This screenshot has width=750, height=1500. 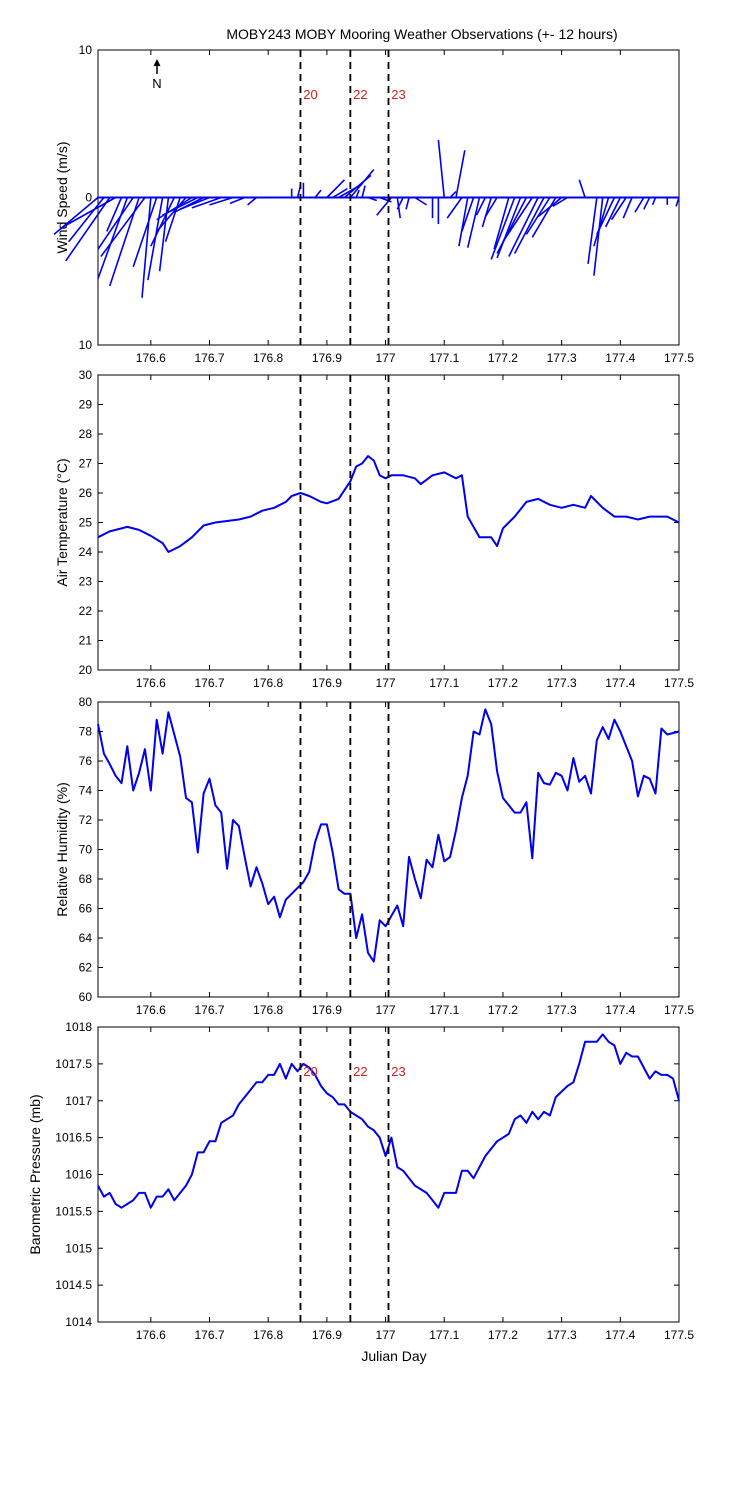 I want to click on y-tick-label: 72, so click(x=86, y=820).